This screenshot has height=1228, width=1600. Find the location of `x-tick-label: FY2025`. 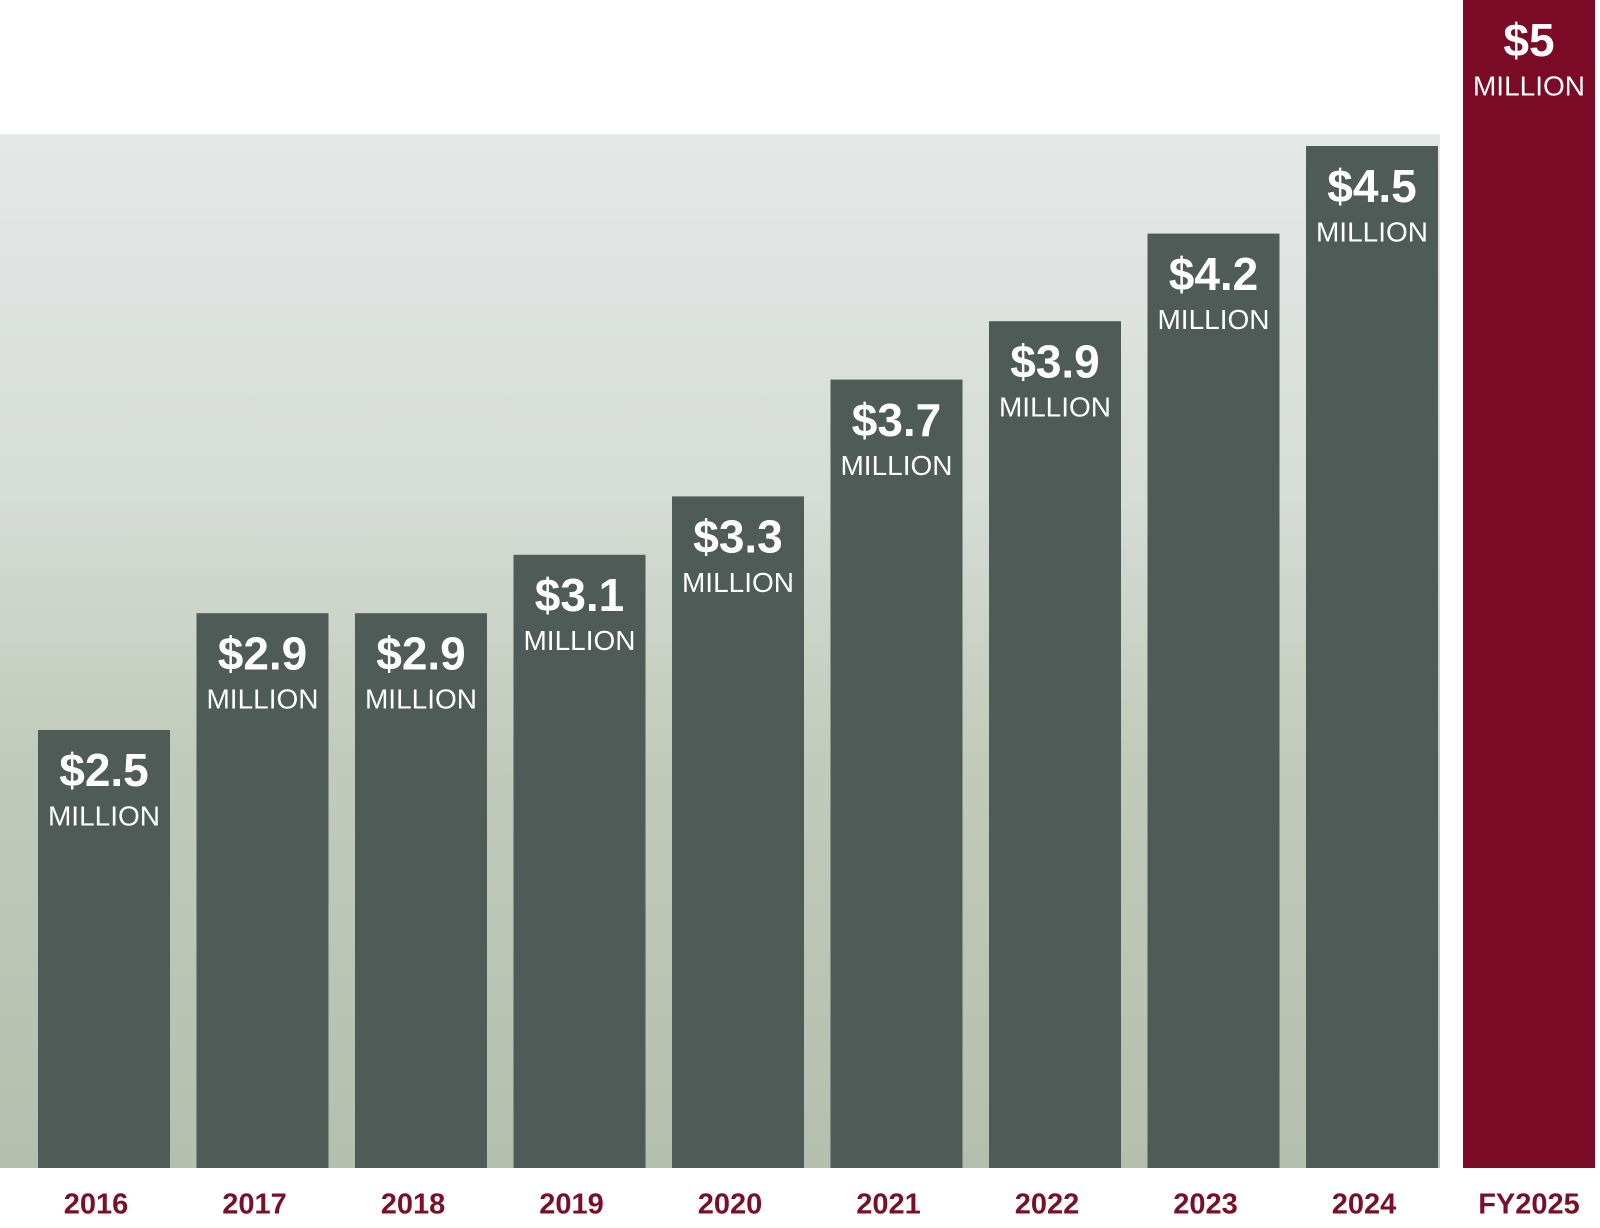

x-tick-label: FY2025 is located at coordinates (1529, 1205).